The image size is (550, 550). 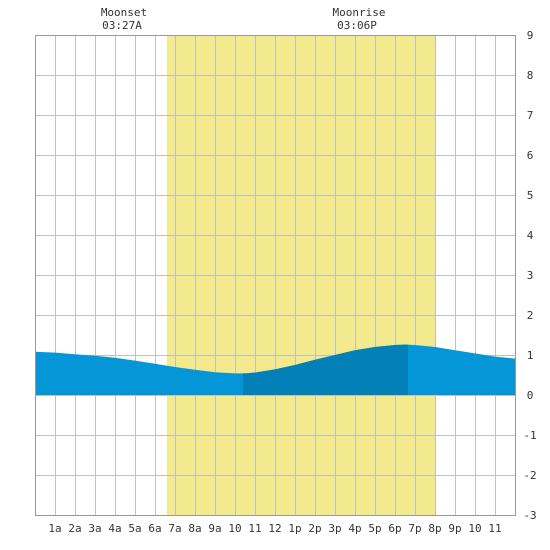 What do you see at coordinates (530, 315) in the screenshot?
I see `y-tick-label: 2` at bounding box center [530, 315].